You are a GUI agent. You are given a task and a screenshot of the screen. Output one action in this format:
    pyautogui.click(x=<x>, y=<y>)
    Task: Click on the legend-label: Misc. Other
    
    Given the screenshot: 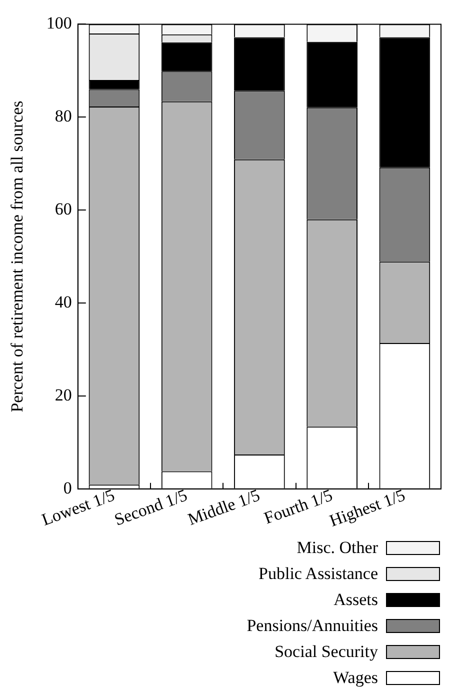 What is the action you would take?
    pyautogui.click(x=337, y=548)
    